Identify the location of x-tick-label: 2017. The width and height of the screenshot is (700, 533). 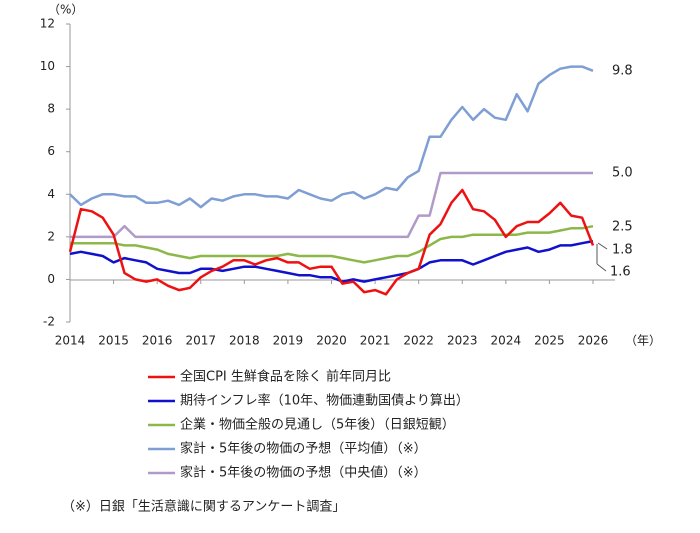
(200, 341).